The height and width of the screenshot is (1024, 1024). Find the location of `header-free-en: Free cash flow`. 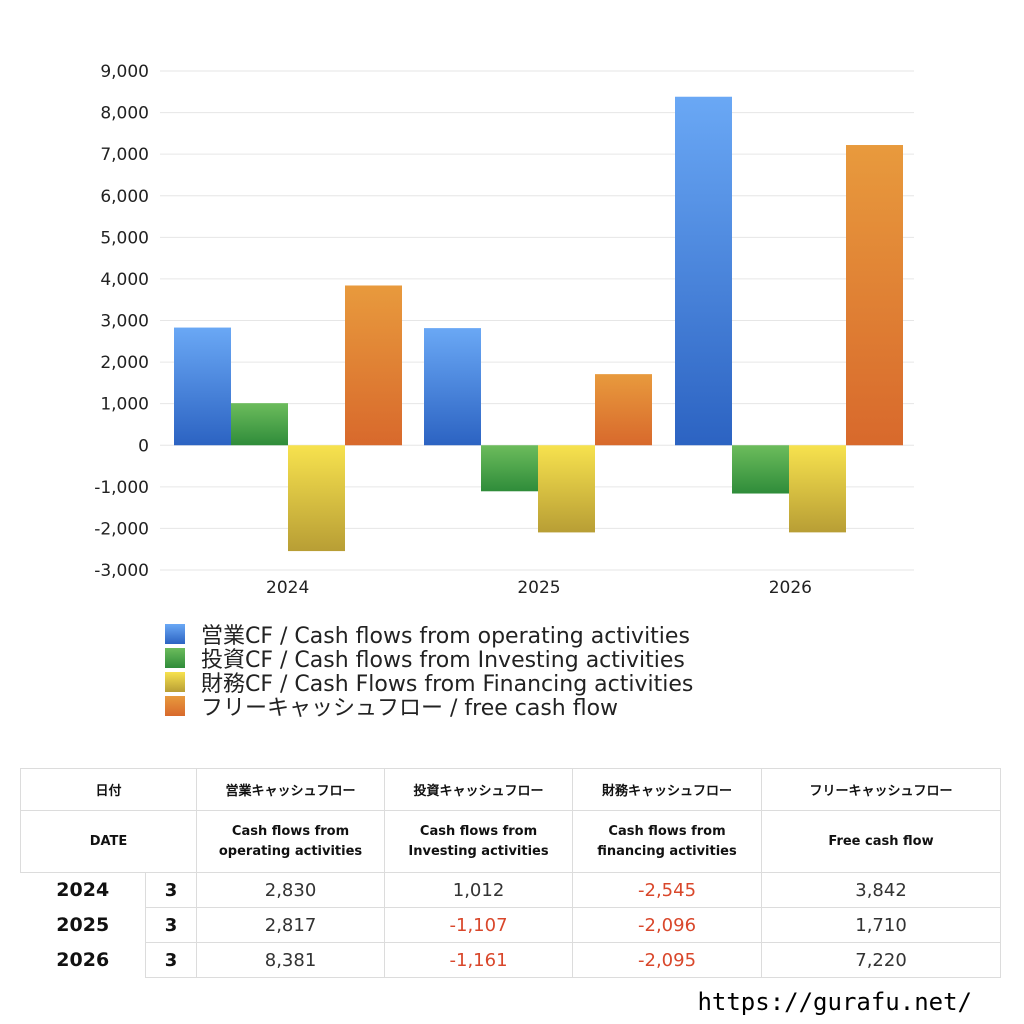

header-free-en: Free cash flow is located at coordinates (881, 841).